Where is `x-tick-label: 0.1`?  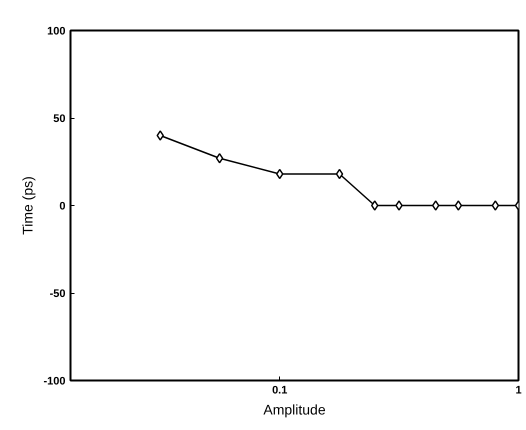
x-tick-label: 0.1 is located at coordinates (280, 390).